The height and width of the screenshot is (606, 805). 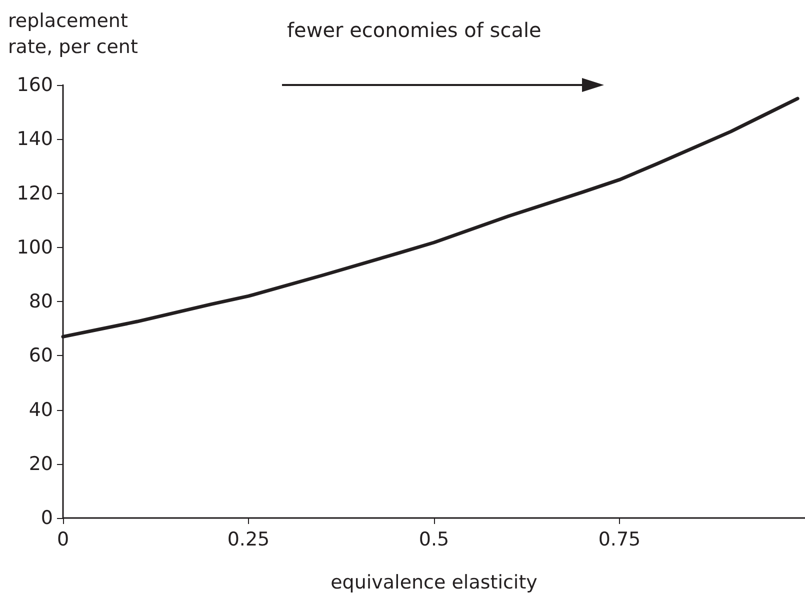 What do you see at coordinates (40, 355) in the screenshot?
I see `y-tick-label: 60` at bounding box center [40, 355].